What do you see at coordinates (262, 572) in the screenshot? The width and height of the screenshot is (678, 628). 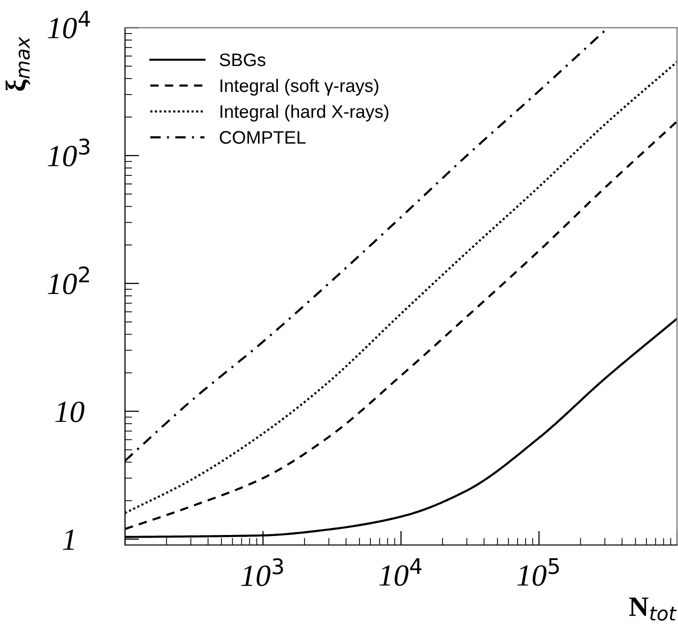 I see `x-tick-label: 10$^{3}$` at bounding box center [262, 572].